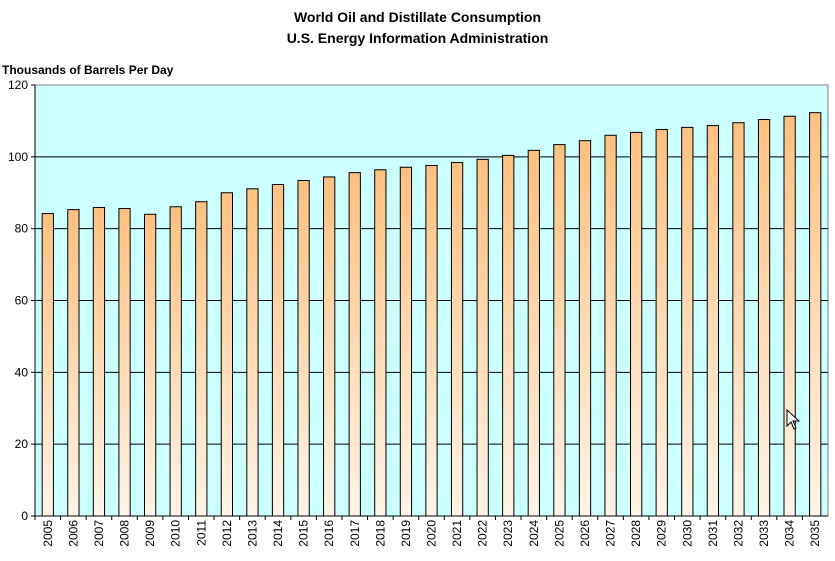  Describe the element at coordinates (355, 533) in the screenshot. I see `x-tick-label: 2017` at that location.